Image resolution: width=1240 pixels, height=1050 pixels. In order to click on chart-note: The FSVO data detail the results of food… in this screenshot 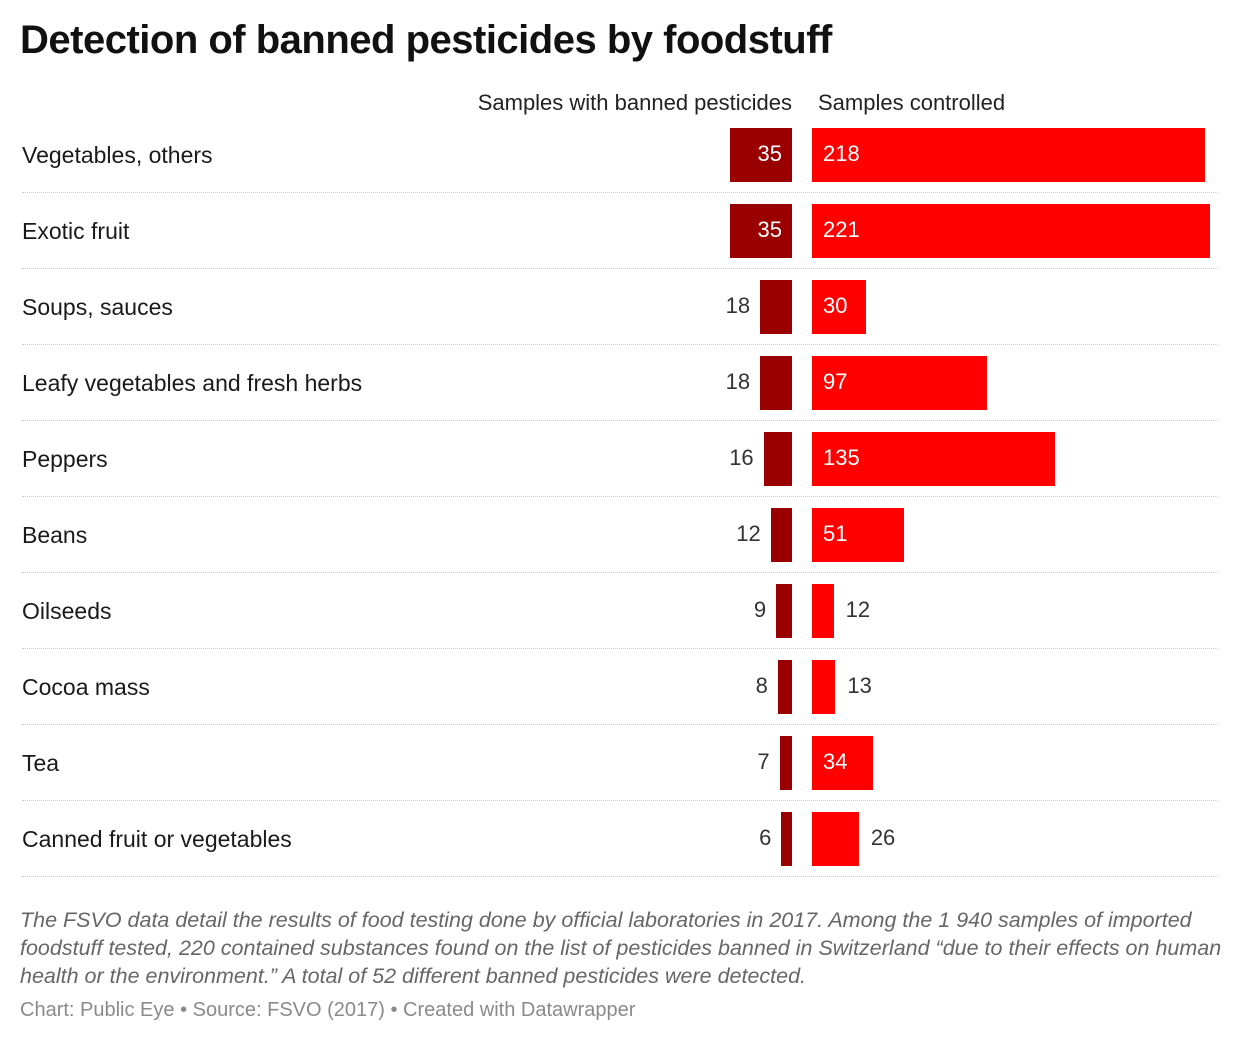, I will do `click(621, 948)`.